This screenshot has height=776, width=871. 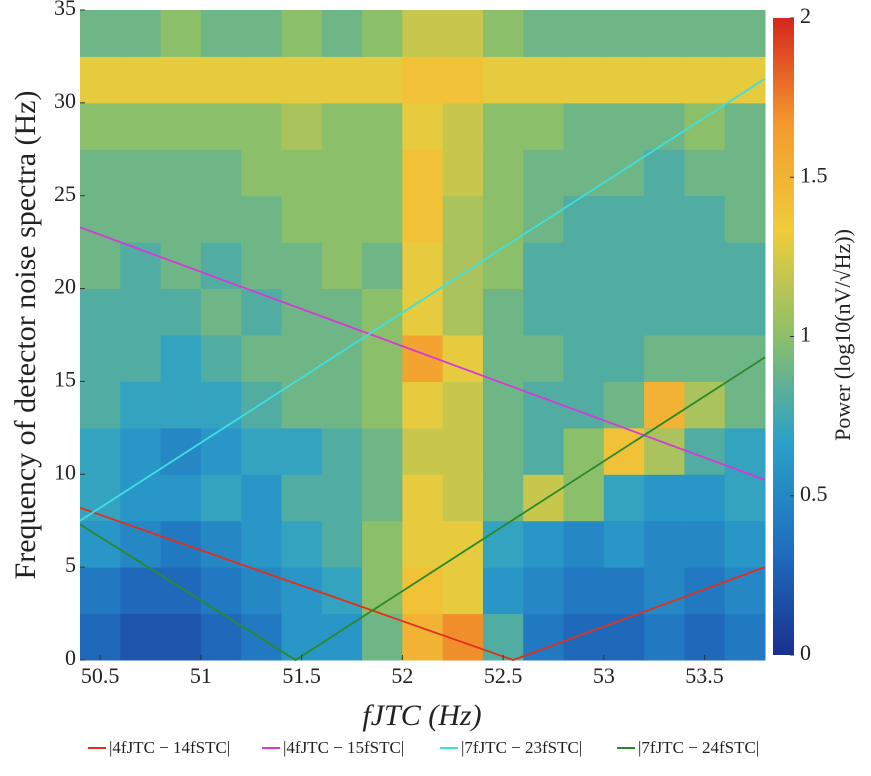 I want to click on colorbar-tick-label: 0.5, so click(x=814, y=493).